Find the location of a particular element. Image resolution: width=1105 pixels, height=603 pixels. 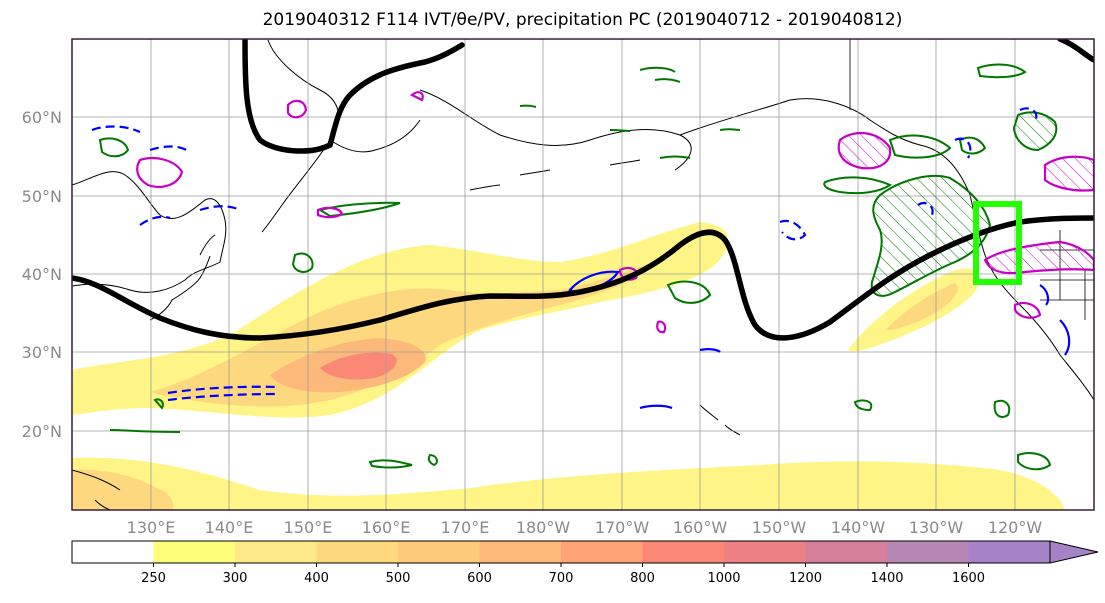

colorbar-label: 1200 is located at coordinates (805, 578).